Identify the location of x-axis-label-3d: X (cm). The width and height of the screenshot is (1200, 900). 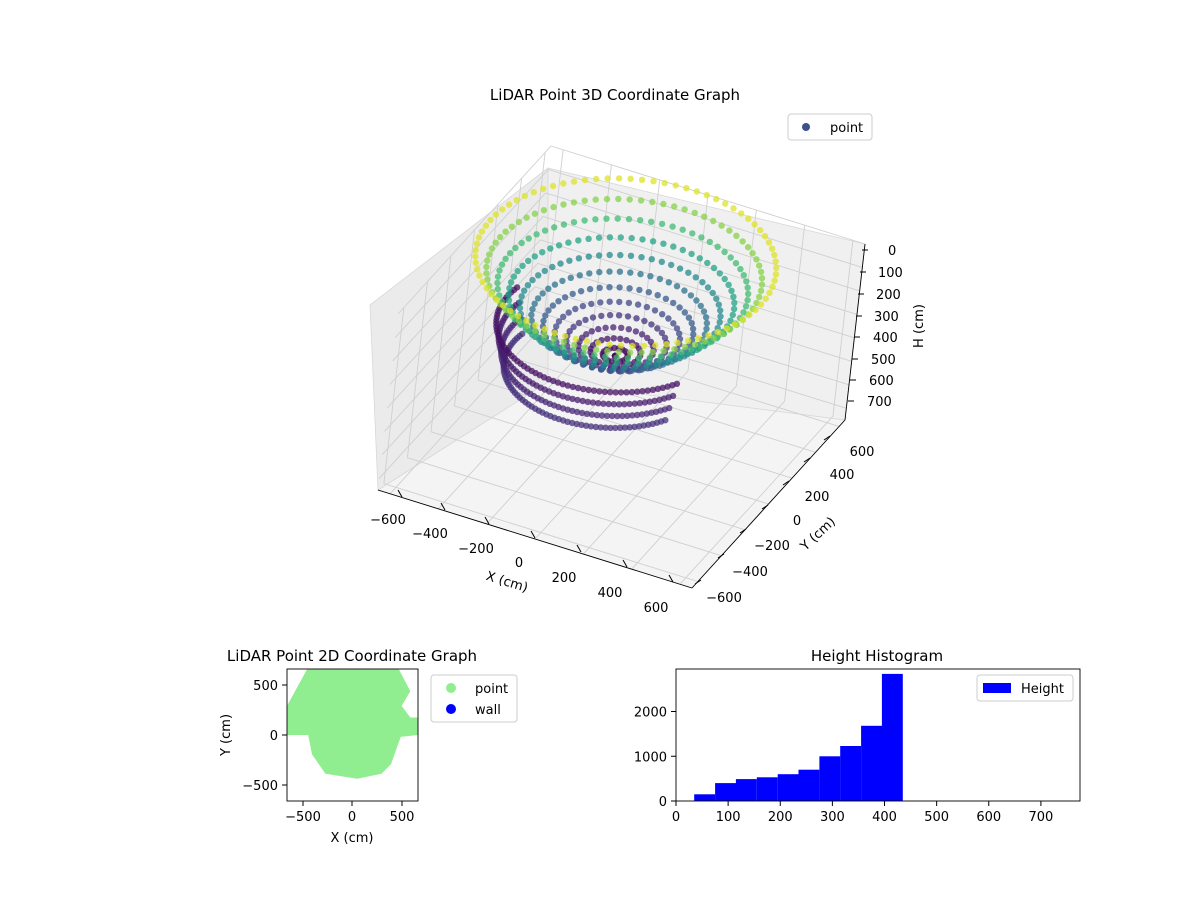
(507, 582).